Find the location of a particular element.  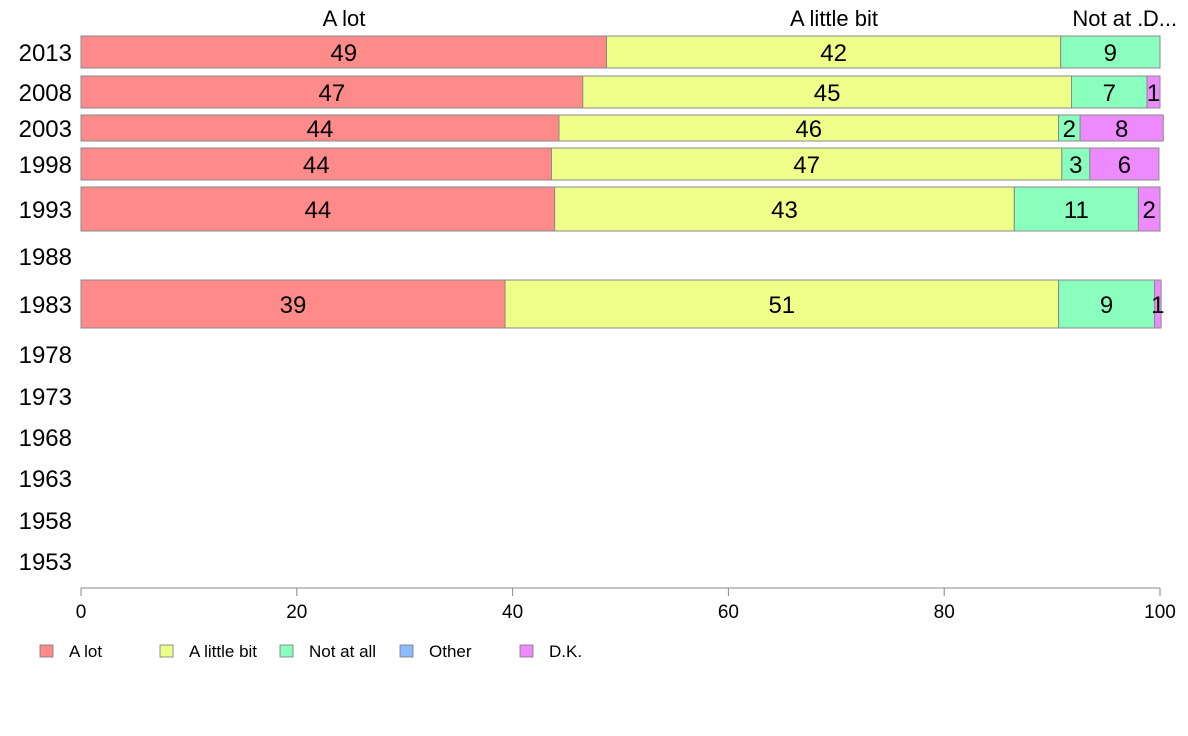

y-label-1988: 1988 is located at coordinates (45, 257).